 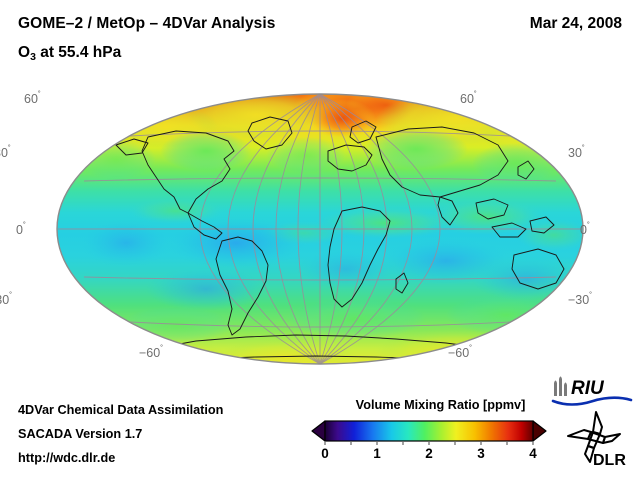 What do you see at coordinates (24, 52) in the screenshot?
I see `species-symbol: O` at bounding box center [24, 52].